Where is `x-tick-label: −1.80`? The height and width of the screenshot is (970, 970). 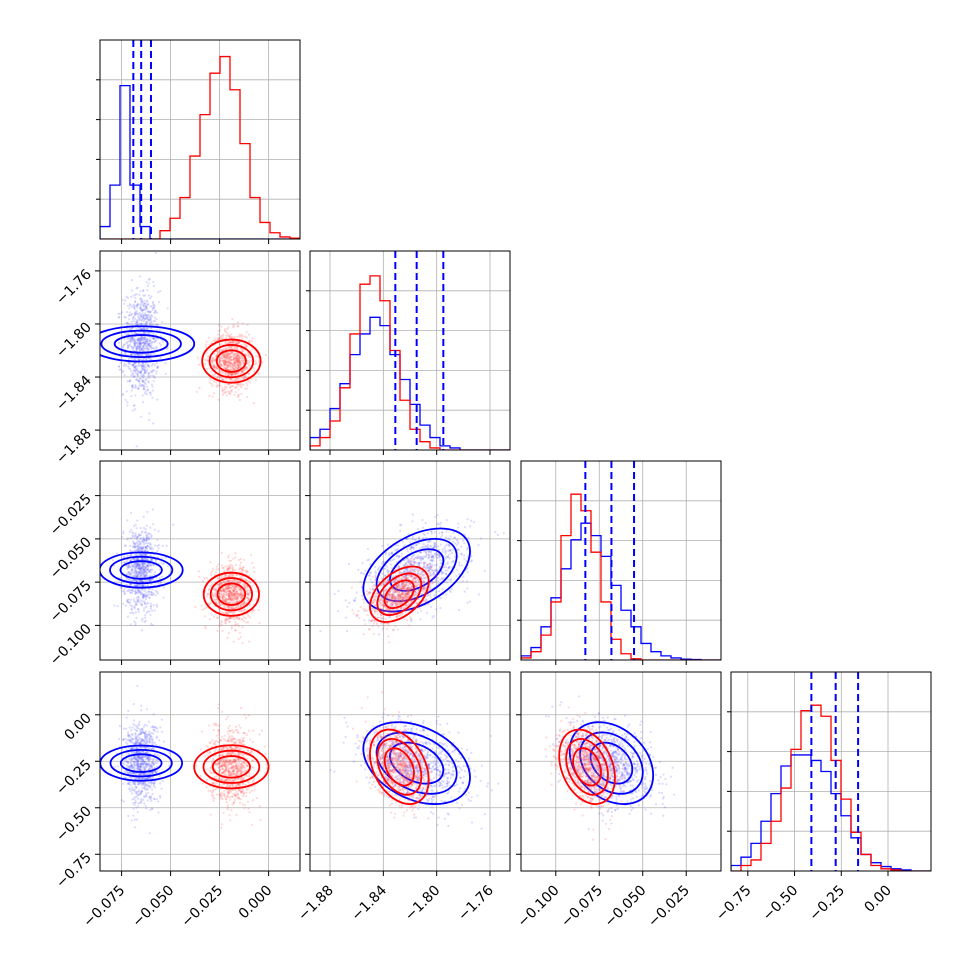
x-tick-label: −1.80 is located at coordinates (423, 904).